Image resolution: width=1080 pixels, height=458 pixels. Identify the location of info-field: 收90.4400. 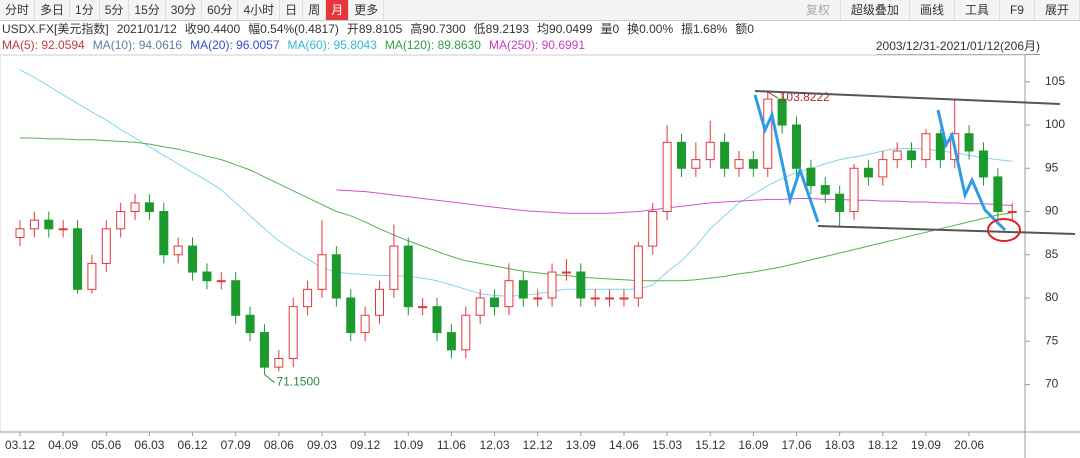
(212, 29).